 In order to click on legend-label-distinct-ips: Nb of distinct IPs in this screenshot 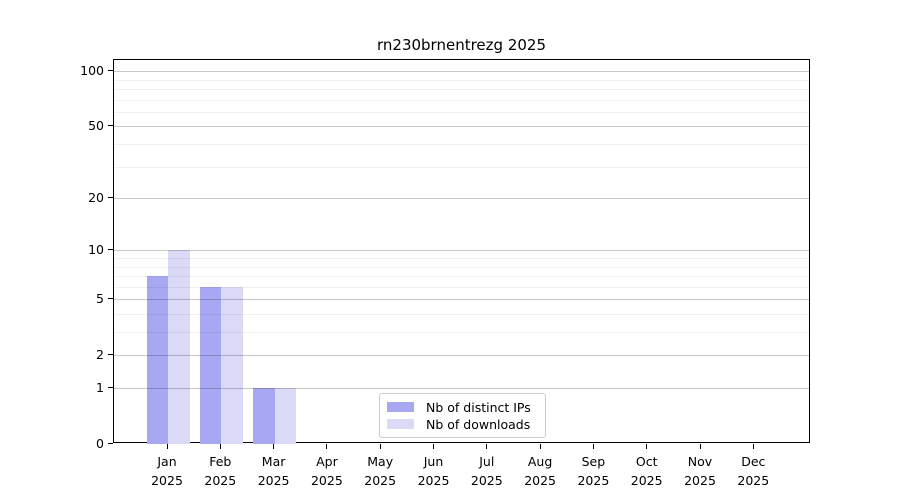, I will do `click(478, 407)`.